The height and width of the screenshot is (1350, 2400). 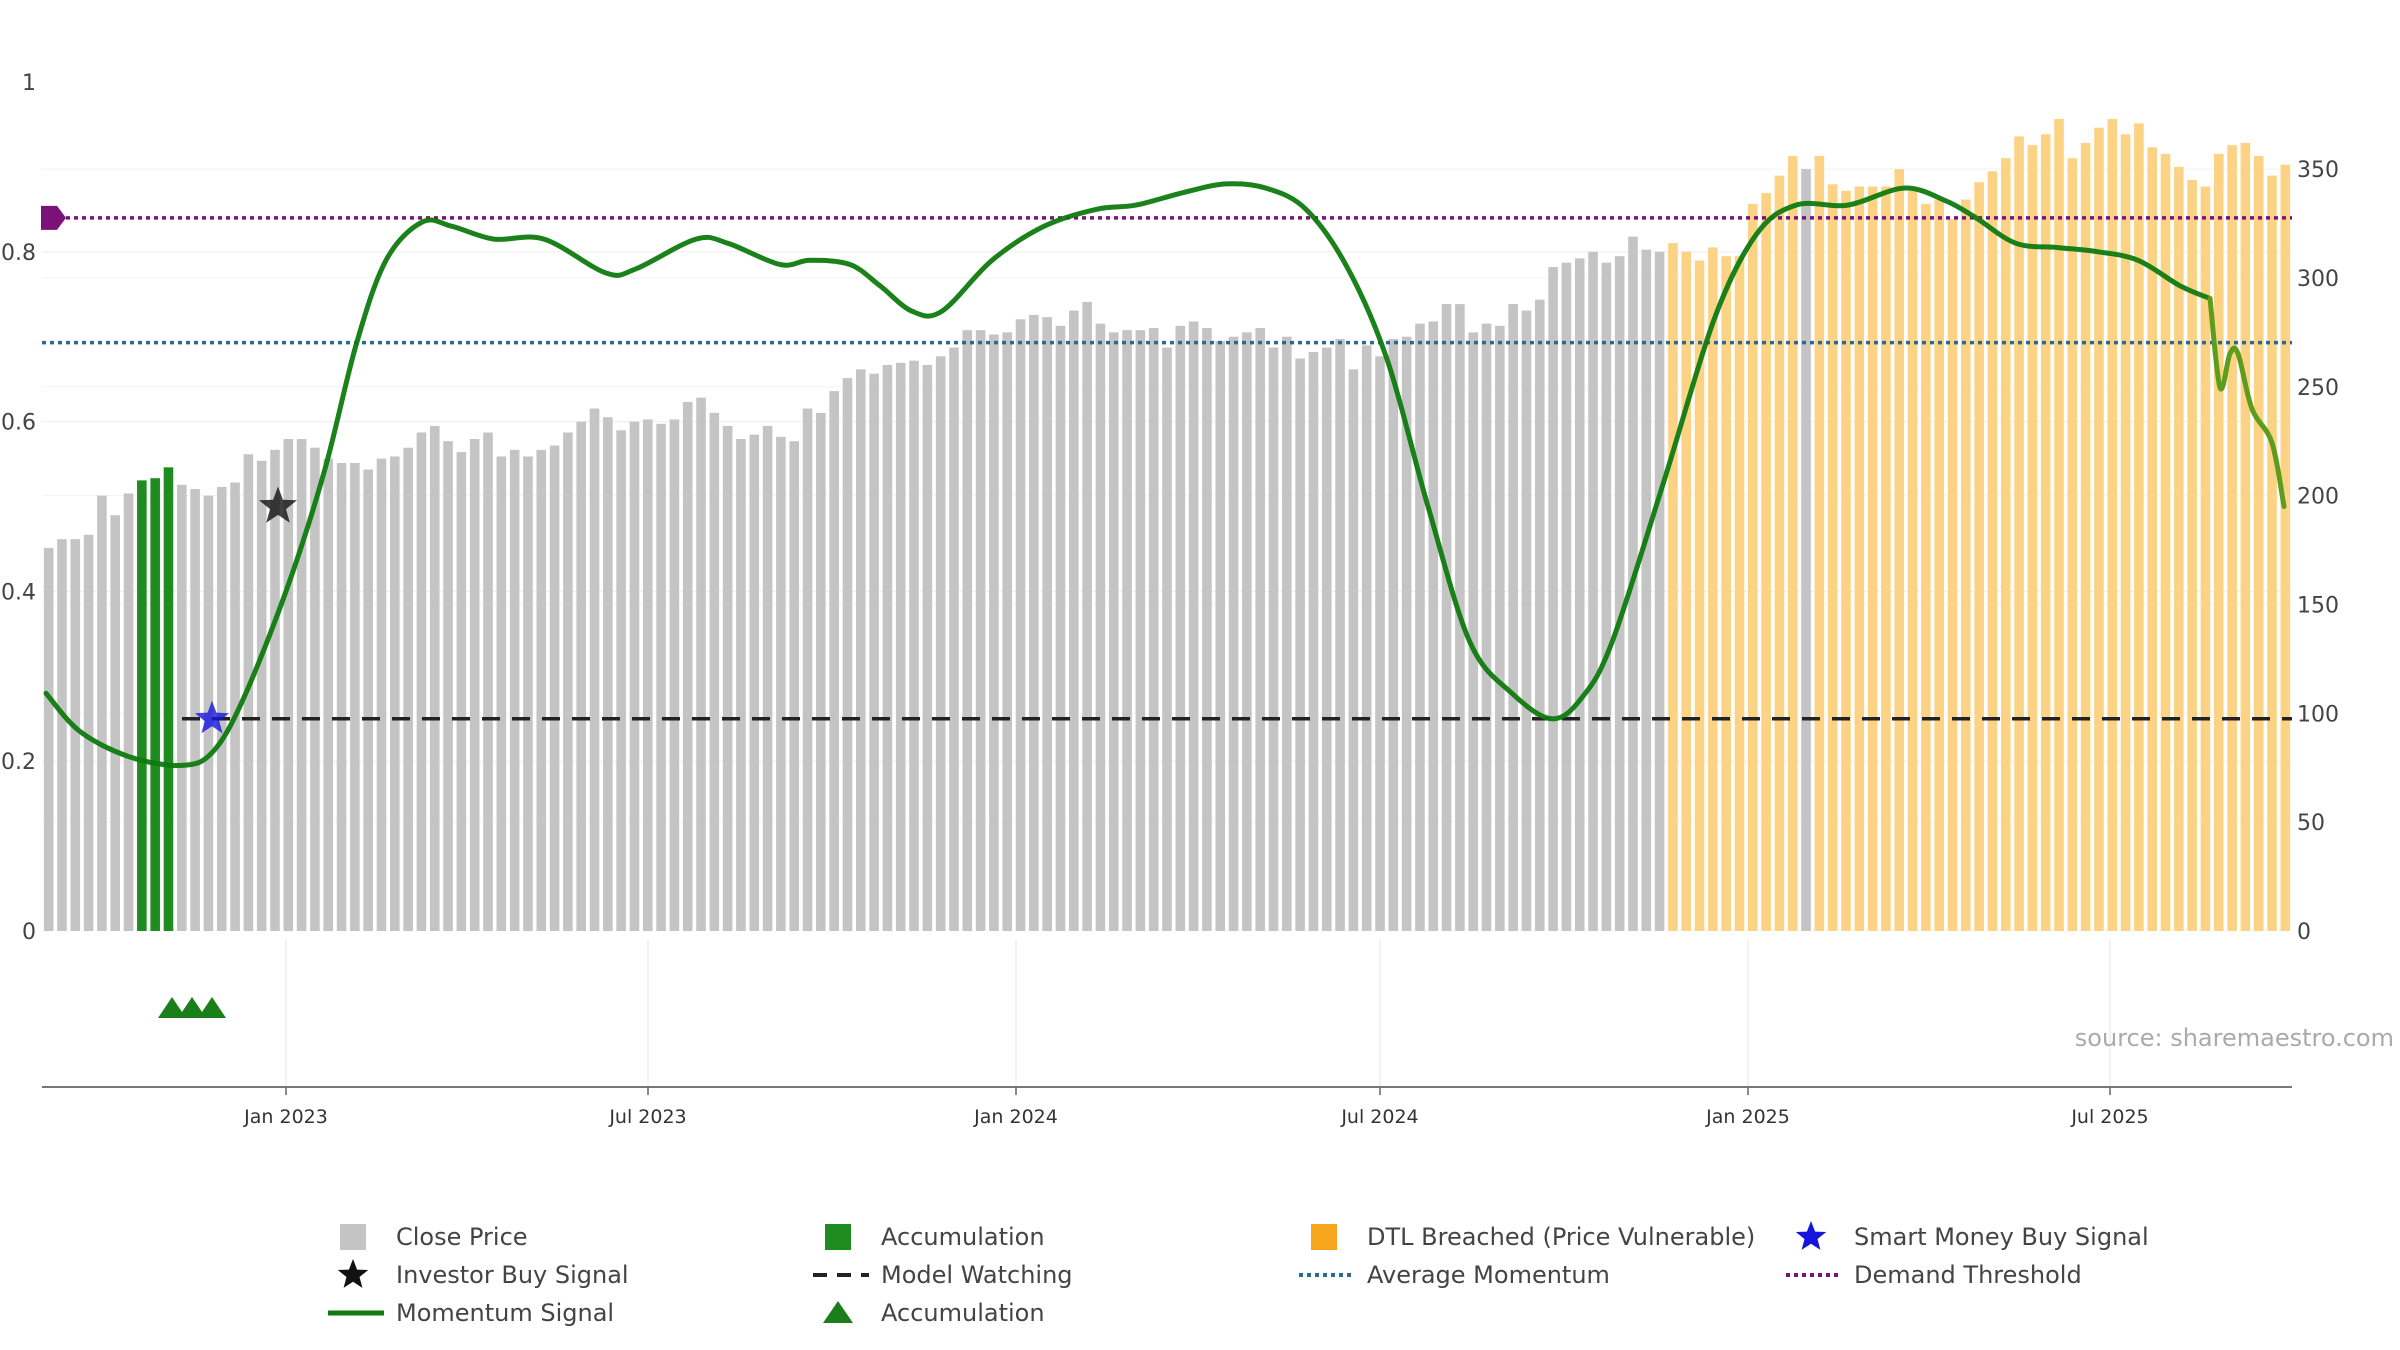 I want to click on momentum-signal-line-late, so click(x=2247, y=402).